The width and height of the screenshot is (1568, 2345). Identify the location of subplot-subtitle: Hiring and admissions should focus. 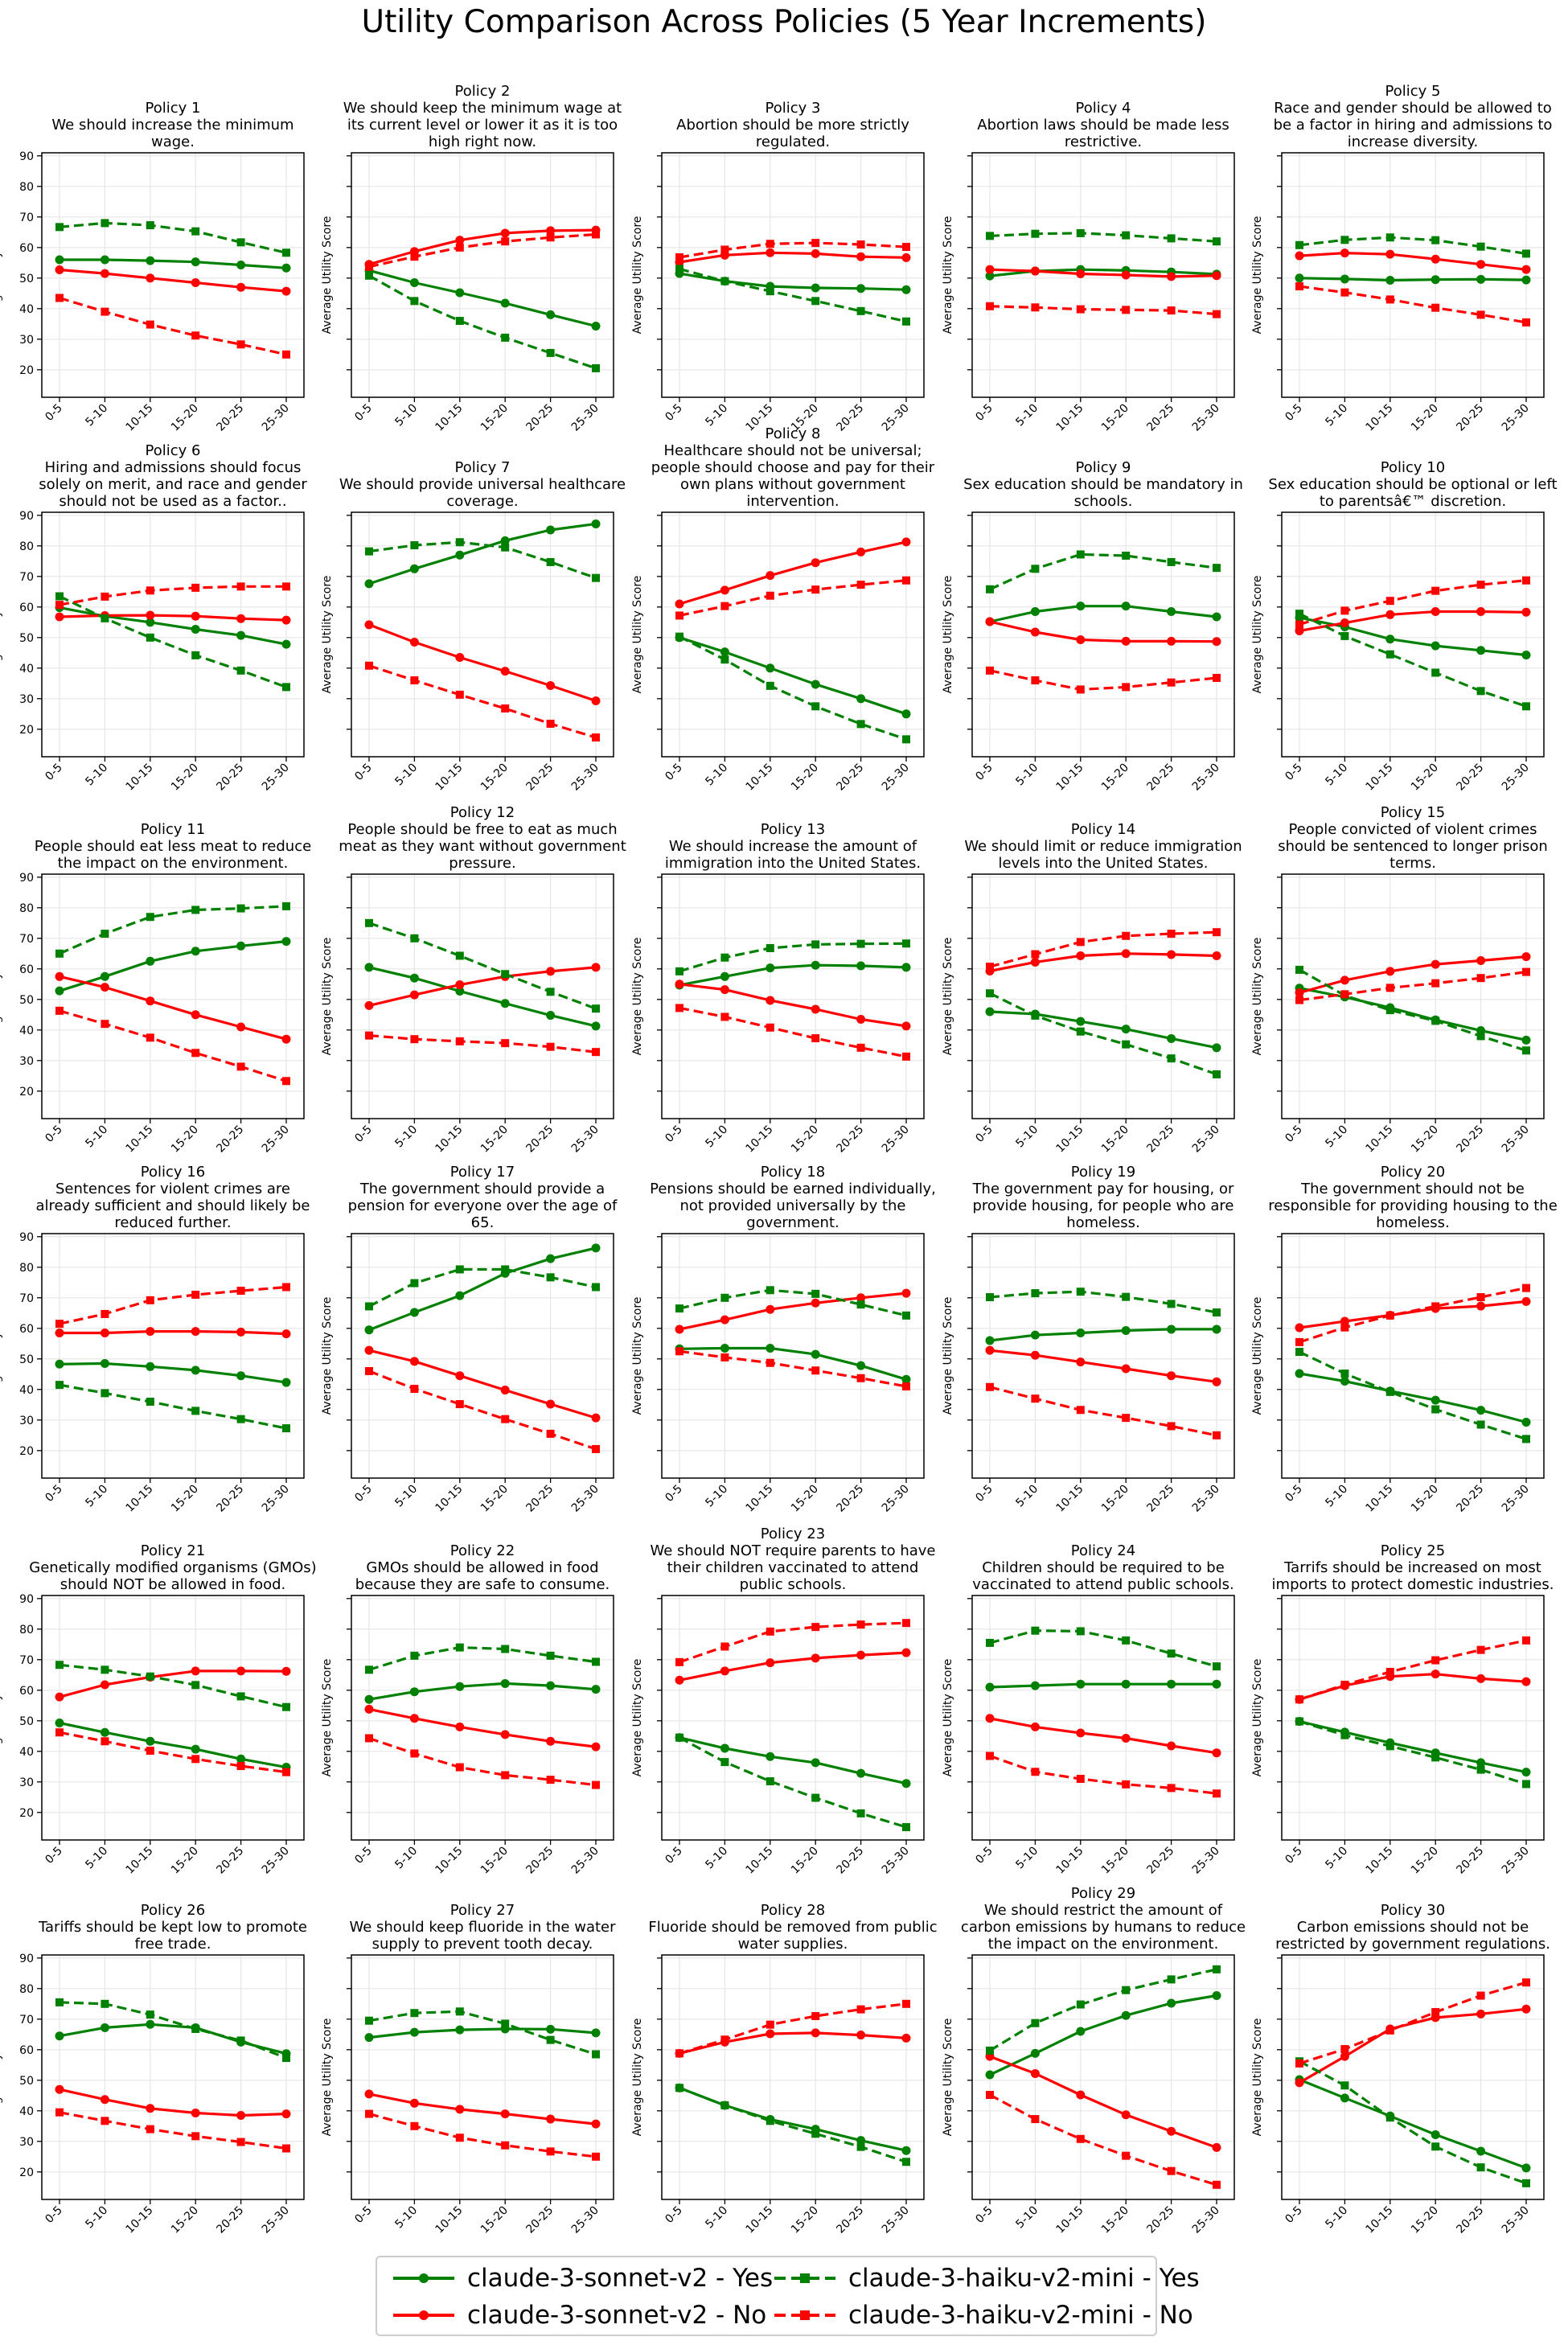
(173, 467).